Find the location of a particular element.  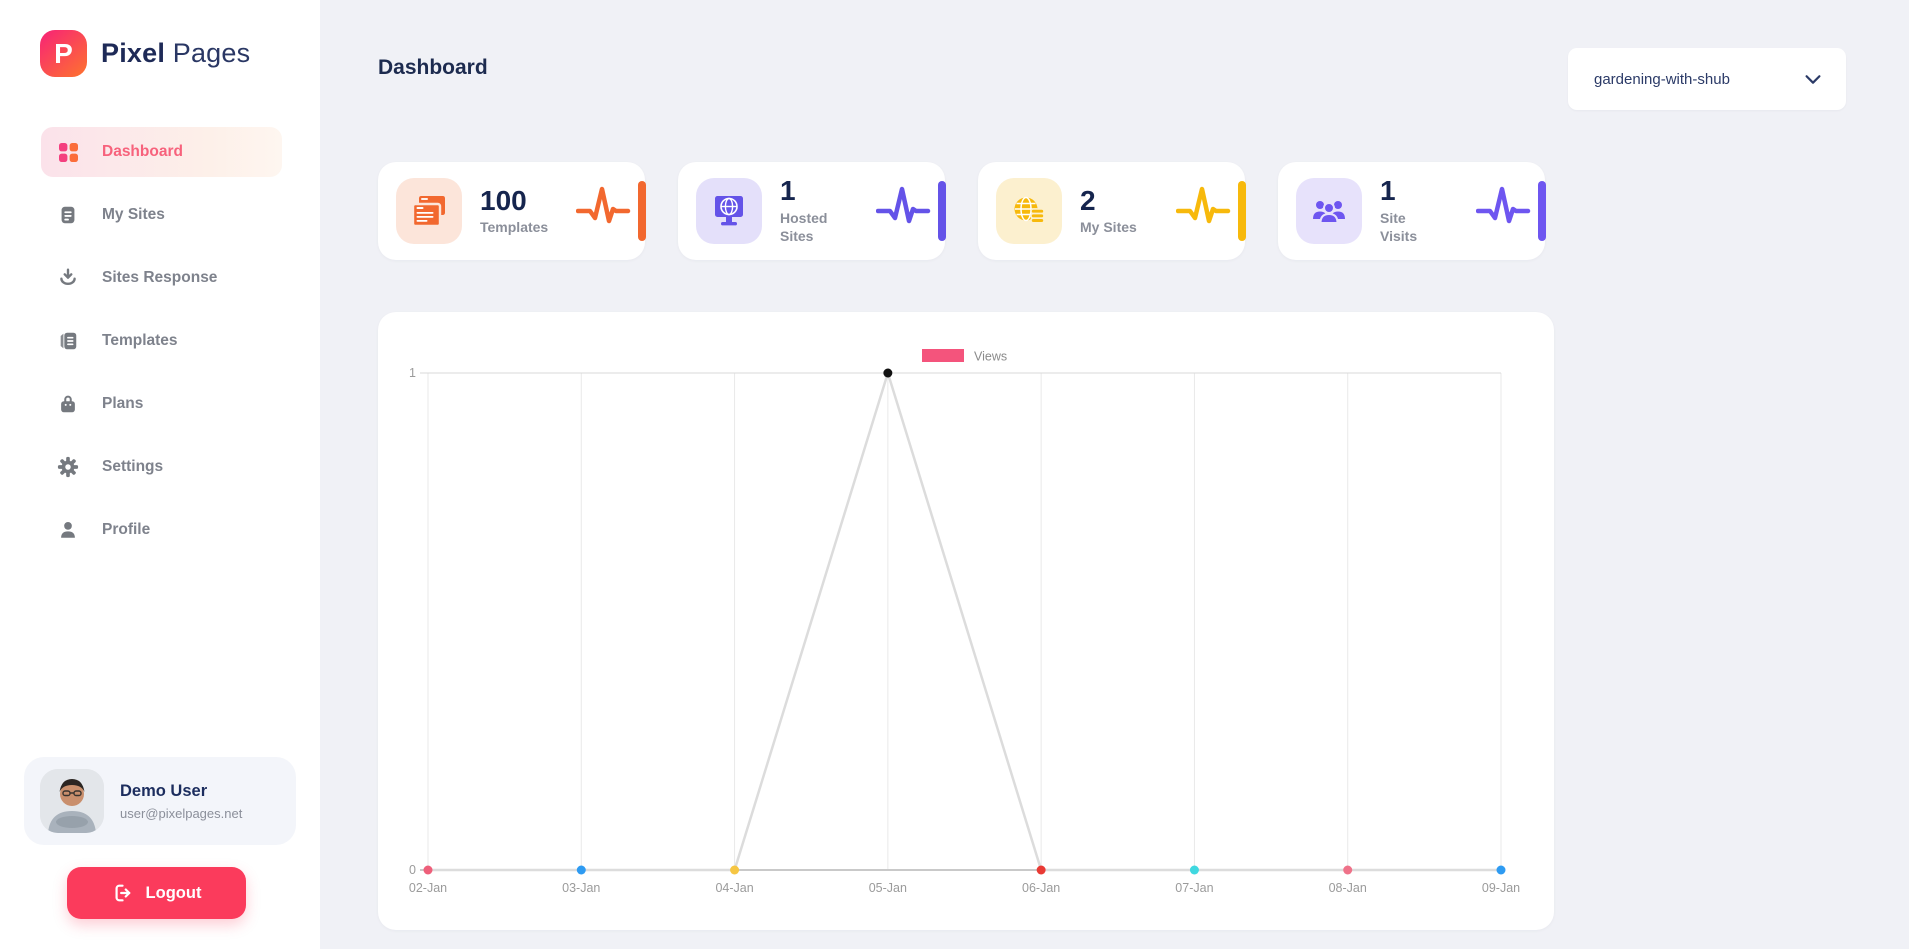

user-info: Demo User user@pixelpages.net is located at coordinates (181, 801).